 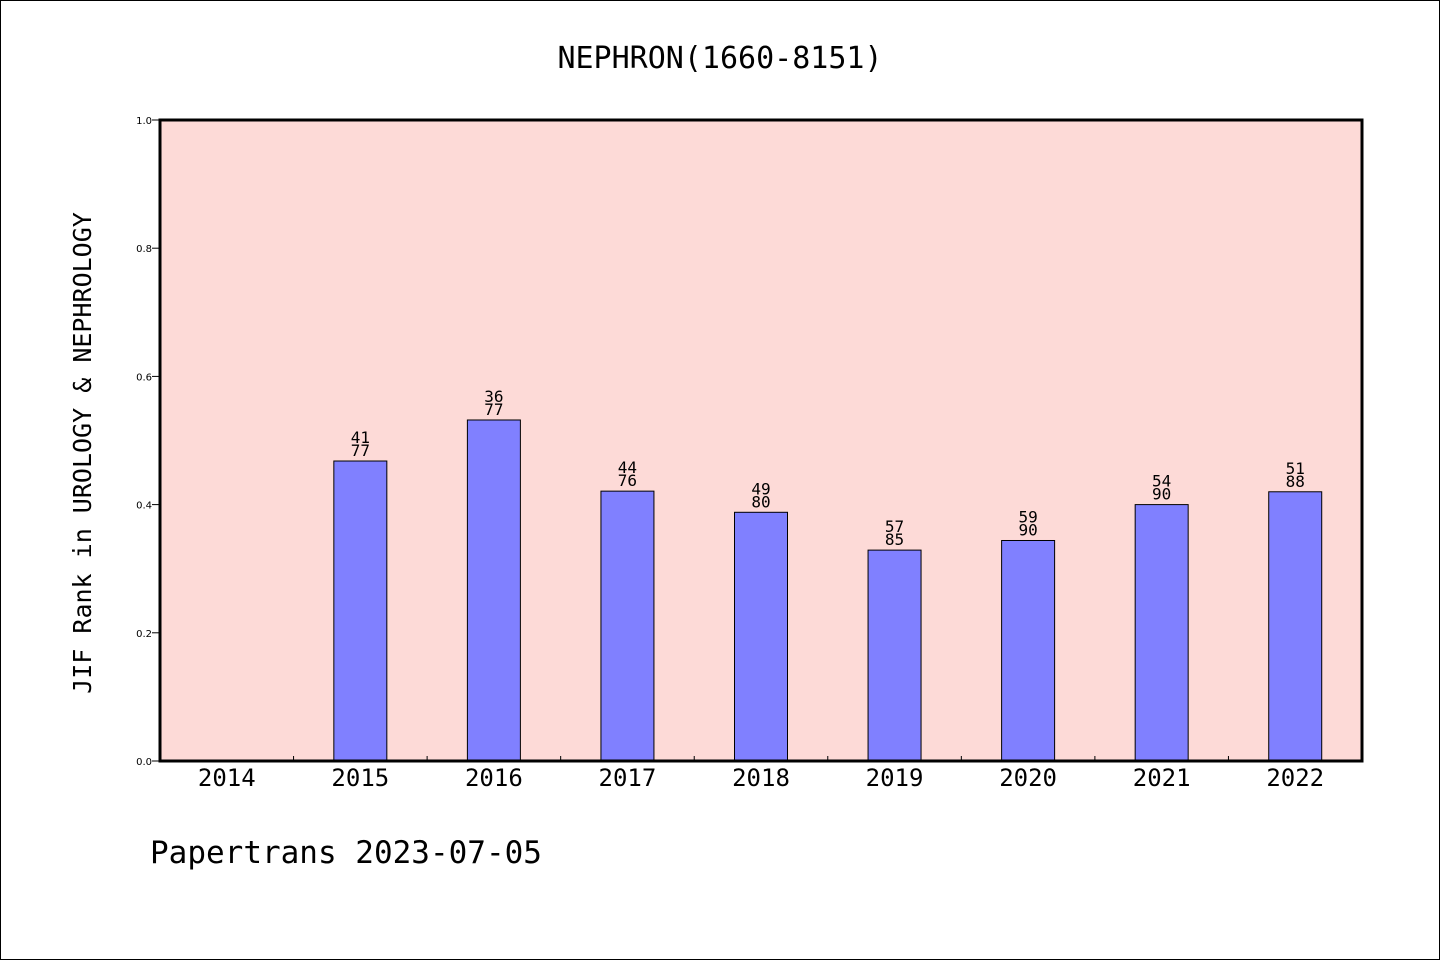 What do you see at coordinates (1161, 633) in the screenshot?
I see `bar-2021` at bounding box center [1161, 633].